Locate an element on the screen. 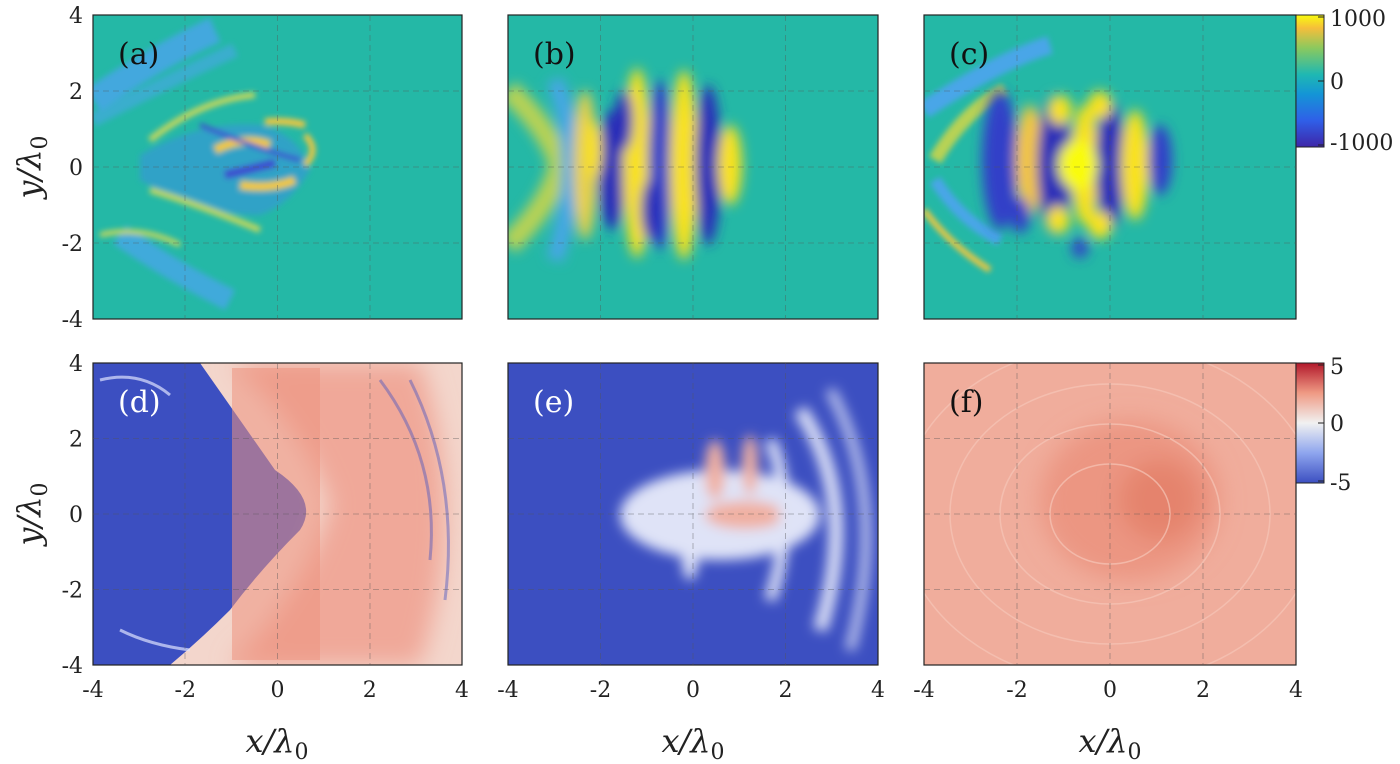 The image size is (1400, 764). x-tick-label-f: -4 is located at coordinates (923, 690).